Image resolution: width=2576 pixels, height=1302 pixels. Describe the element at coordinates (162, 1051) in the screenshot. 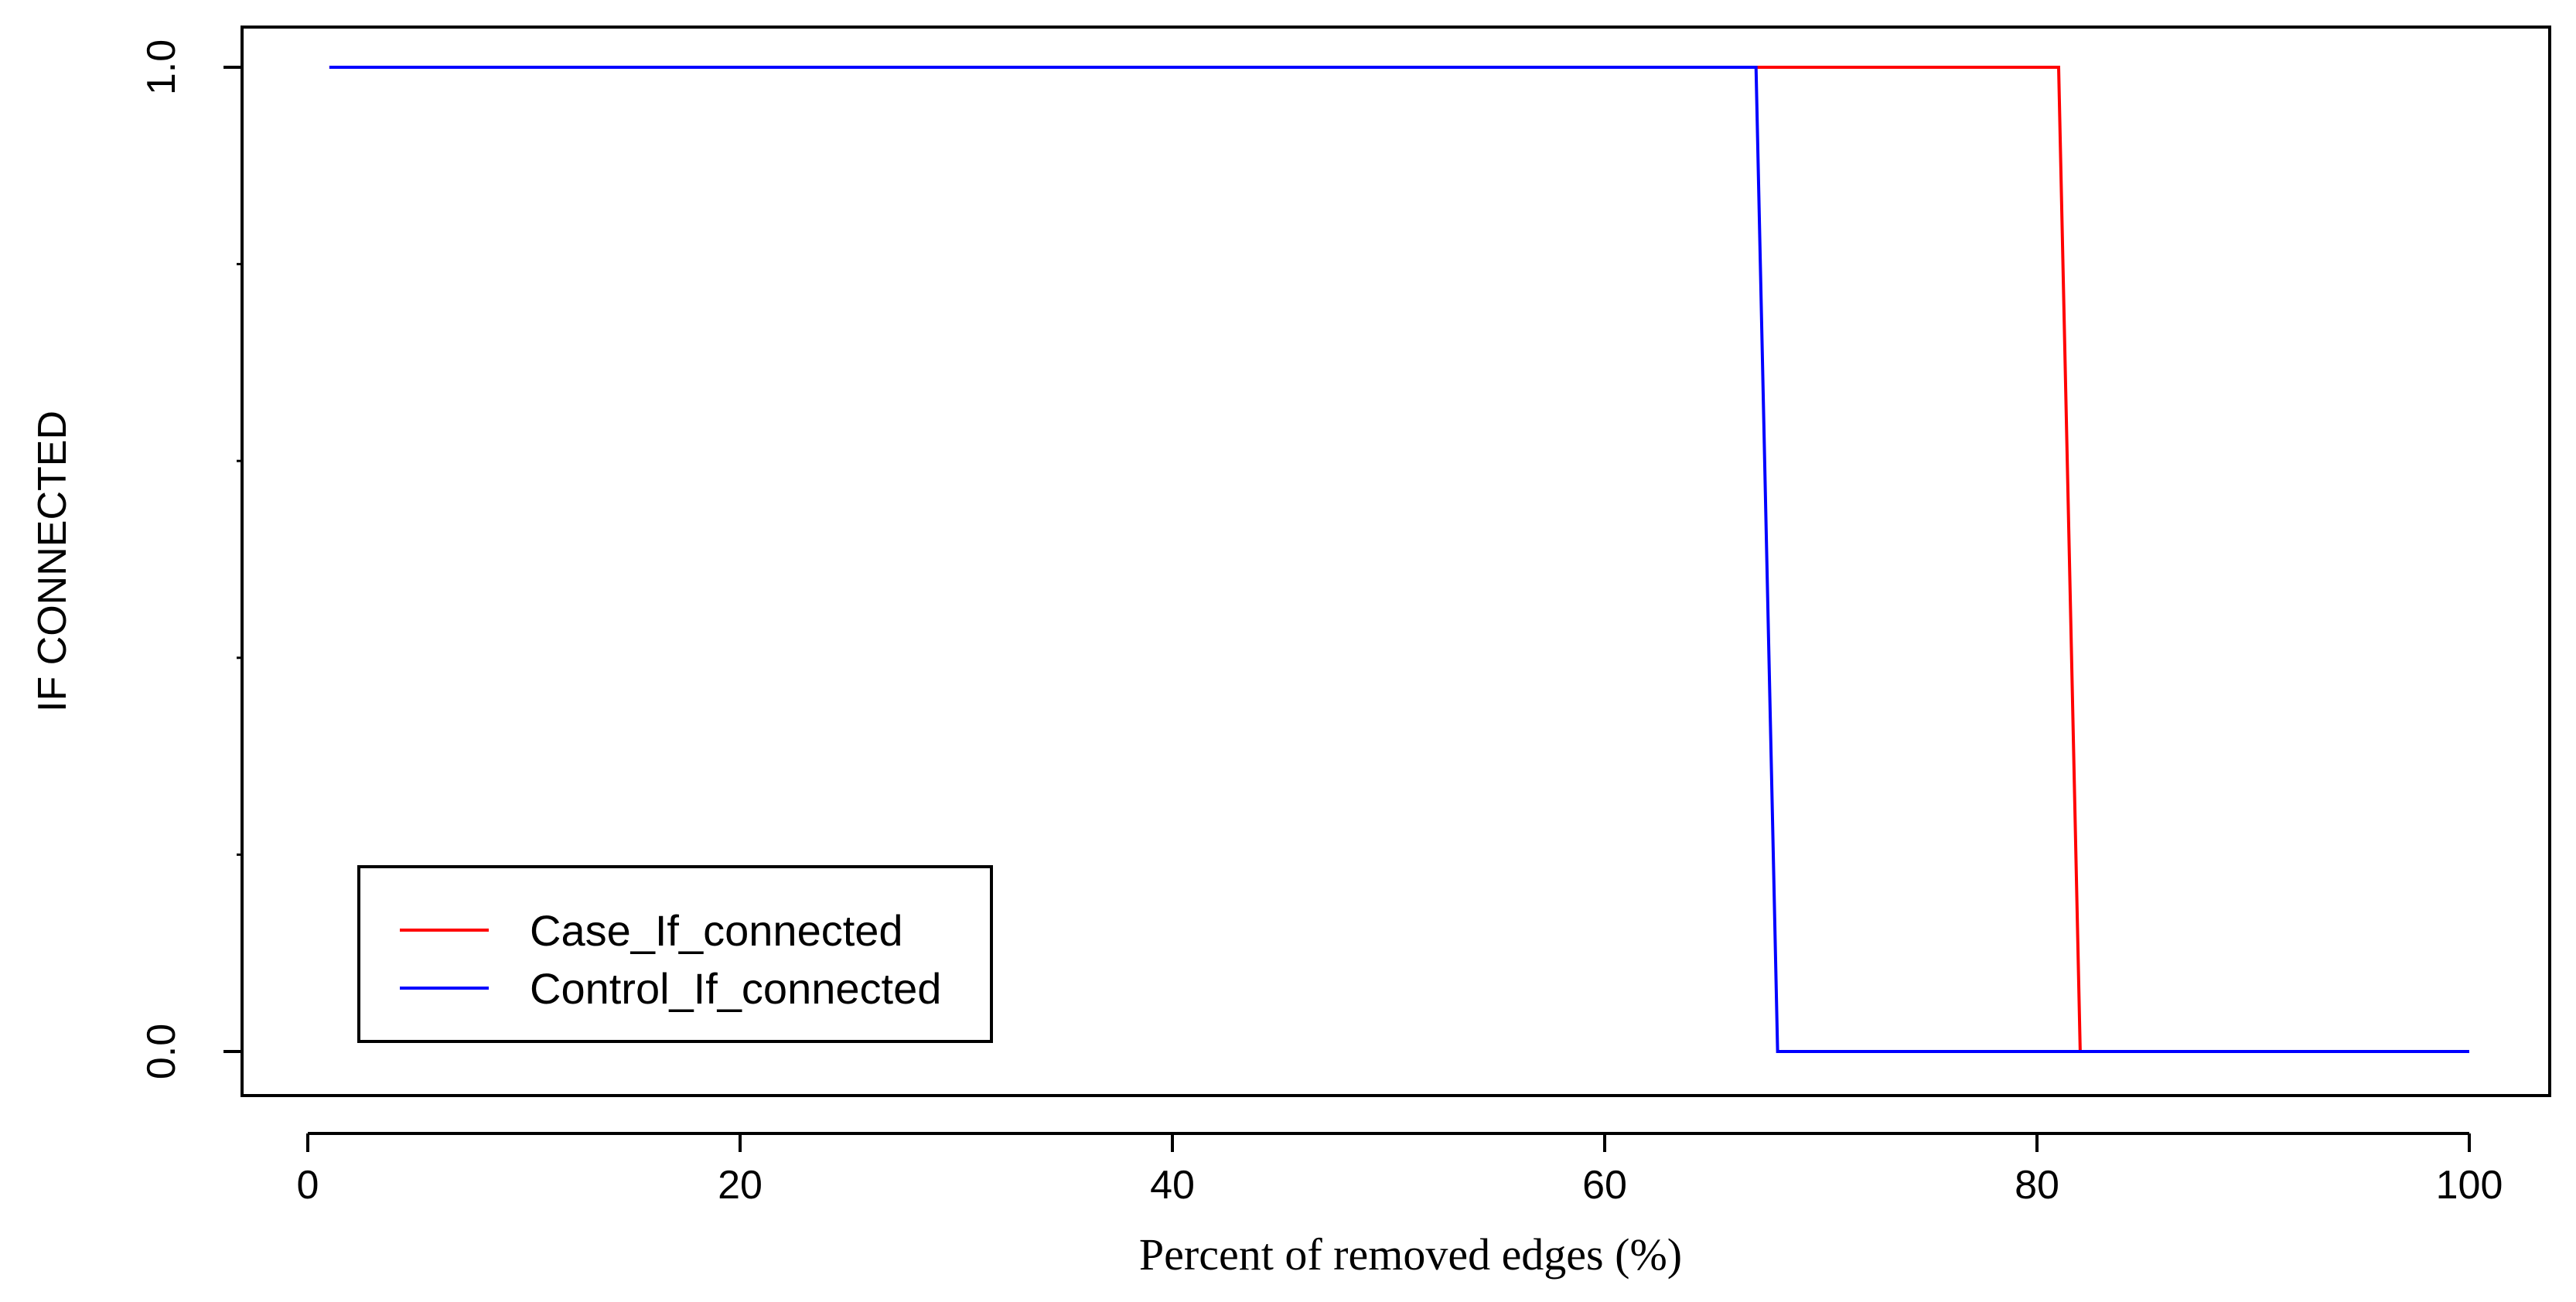

I see `y-tick-label: 0.0` at that location.